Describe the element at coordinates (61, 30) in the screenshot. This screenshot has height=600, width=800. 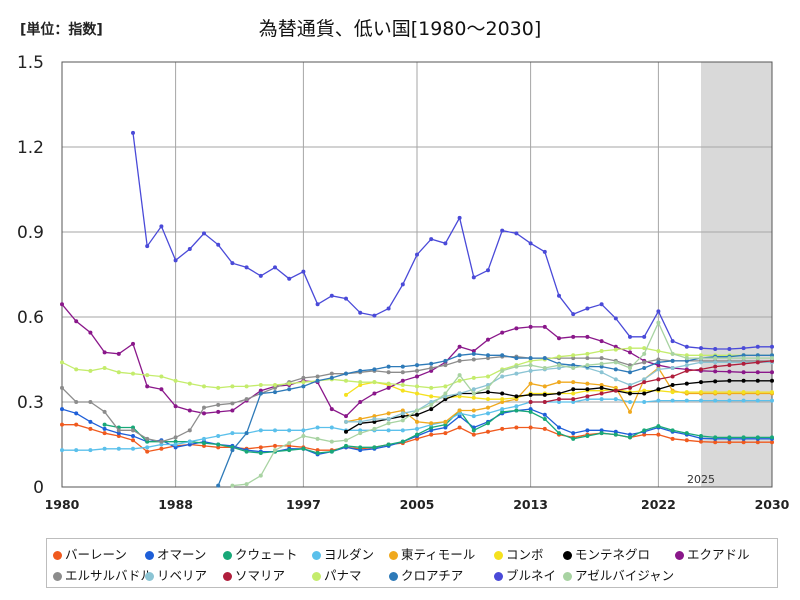
I see `unit-label: [単位：指数]` at that location.